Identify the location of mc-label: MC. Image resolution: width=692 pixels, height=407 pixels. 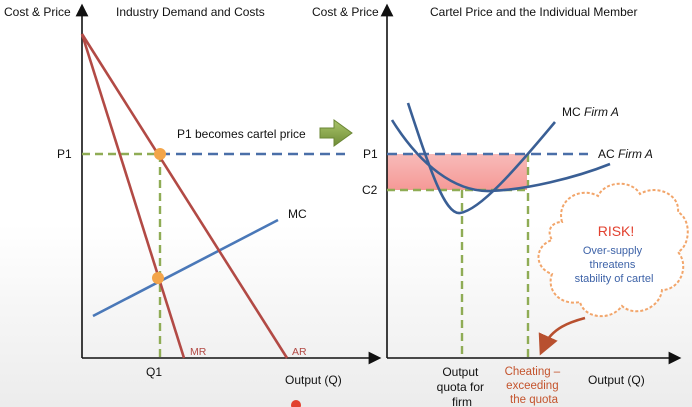
(297, 214).